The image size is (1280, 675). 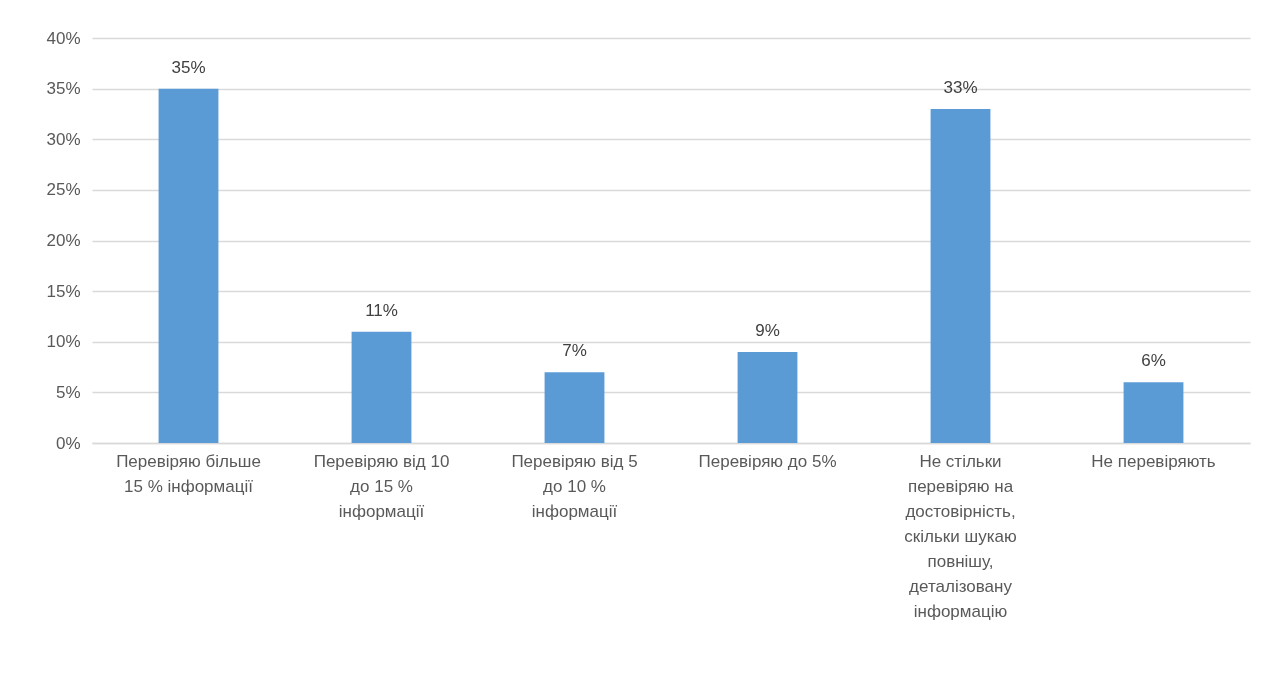 What do you see at coordinates (68, 443) in the screenshot?
I see `y-tick-label: 0%` at bounding box center [68, 443].